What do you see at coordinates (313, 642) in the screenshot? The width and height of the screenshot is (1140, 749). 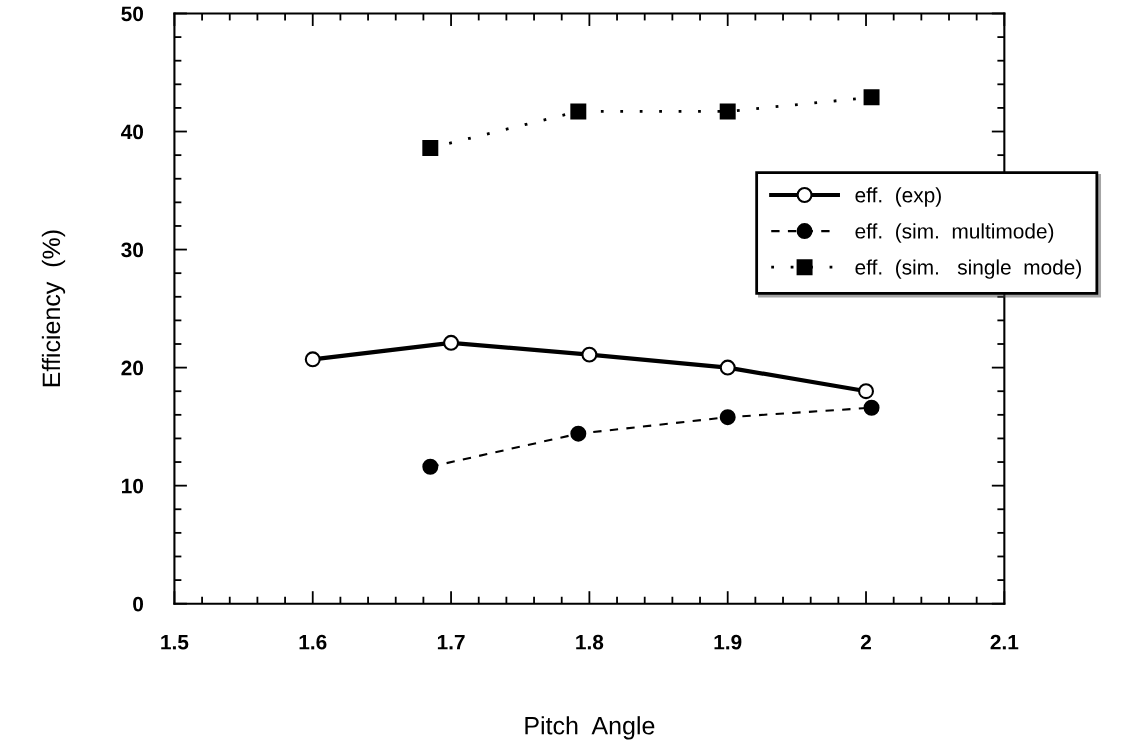 I see `x-tick-label: 1.6` at bounding box center [313, 642].